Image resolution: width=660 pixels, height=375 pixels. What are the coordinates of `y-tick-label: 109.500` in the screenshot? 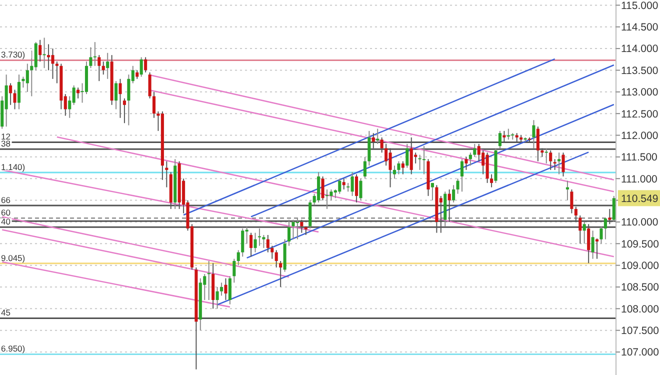 It's located at (640, 244).